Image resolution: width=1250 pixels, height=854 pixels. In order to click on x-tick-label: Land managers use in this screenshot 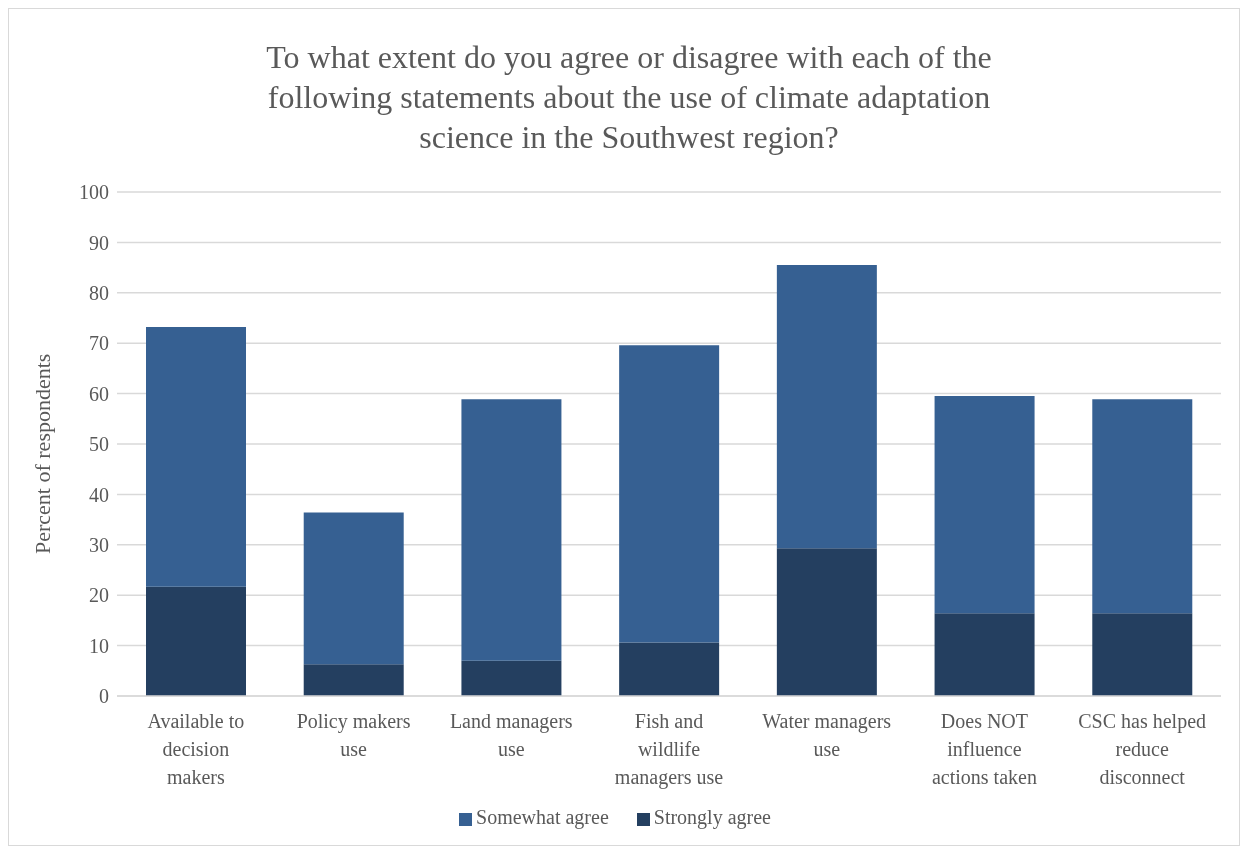, I will do `click(511, 735)`.